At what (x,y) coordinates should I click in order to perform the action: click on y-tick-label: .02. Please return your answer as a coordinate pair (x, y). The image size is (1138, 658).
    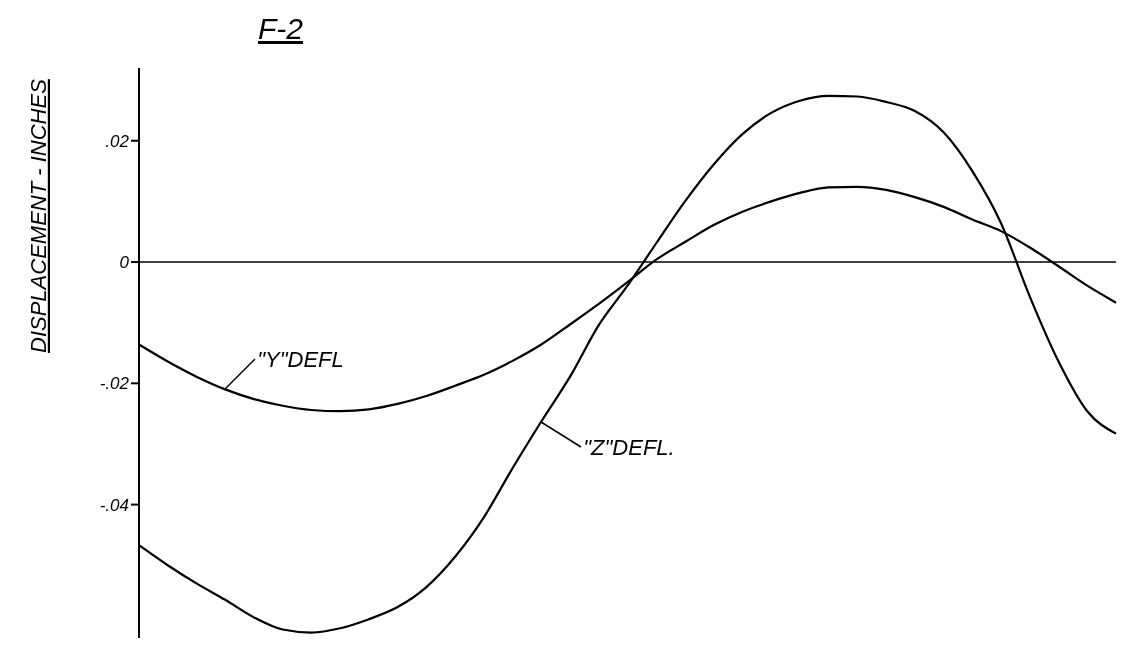
    Looking at the image, I should click on (117, 141).